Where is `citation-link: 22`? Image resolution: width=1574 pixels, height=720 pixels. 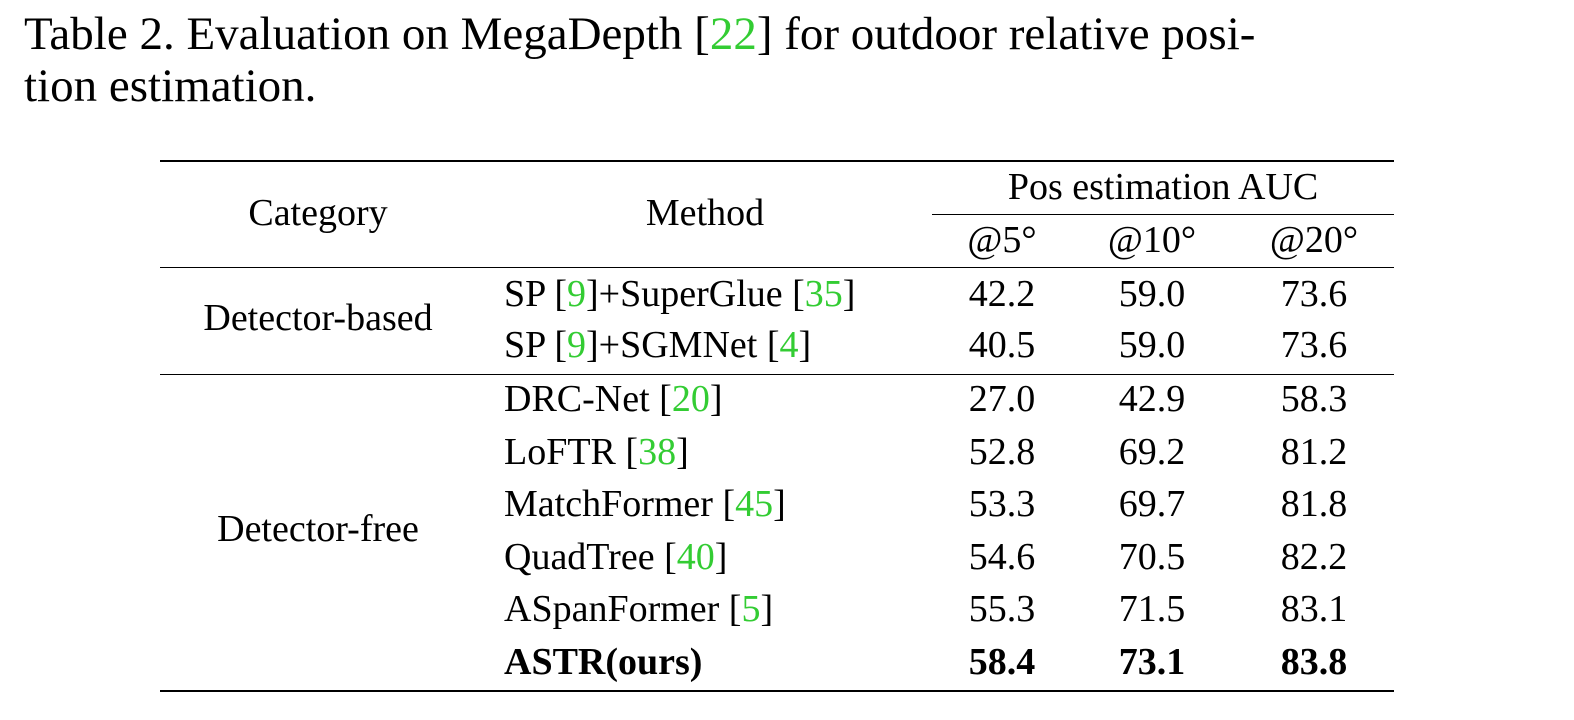 citation-link: 22 is located at coordinates (733, 34).